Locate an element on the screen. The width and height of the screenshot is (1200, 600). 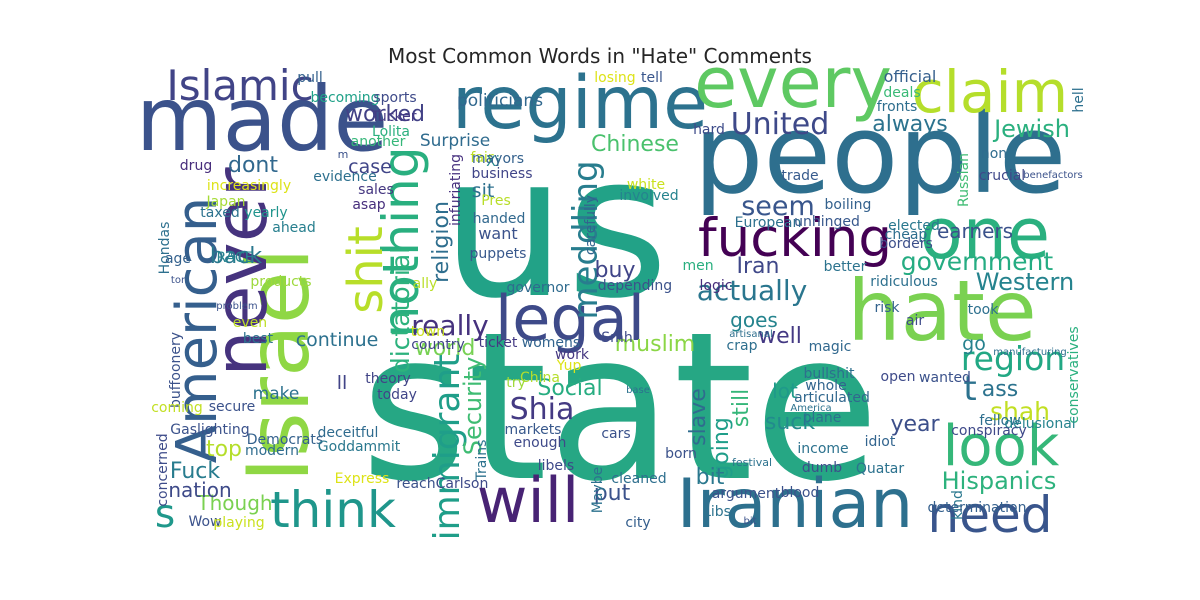
word-case: case is located at coordinates (370, 167).